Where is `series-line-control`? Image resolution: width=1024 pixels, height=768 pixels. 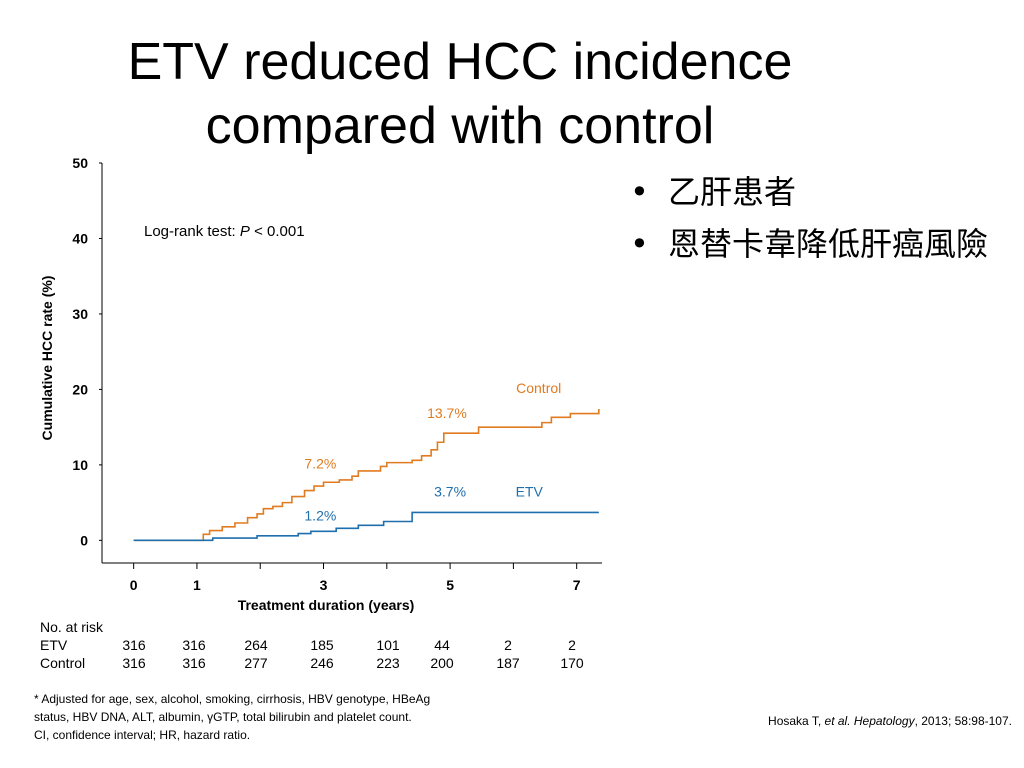 series-line-control is located at coordinates (366, 475).